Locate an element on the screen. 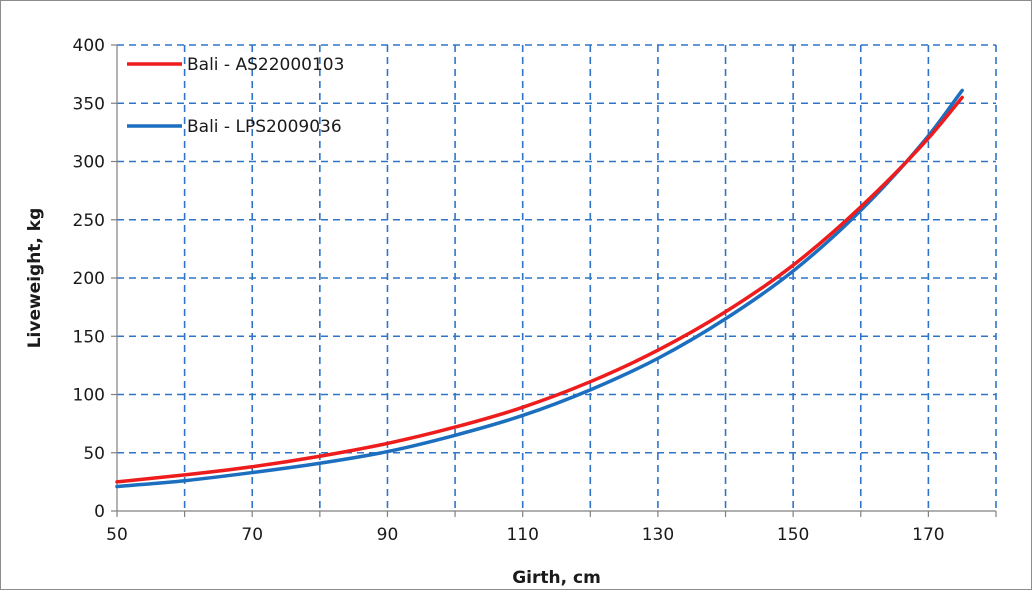  y-tick-label: 150 is located at coordinates (89, 337).